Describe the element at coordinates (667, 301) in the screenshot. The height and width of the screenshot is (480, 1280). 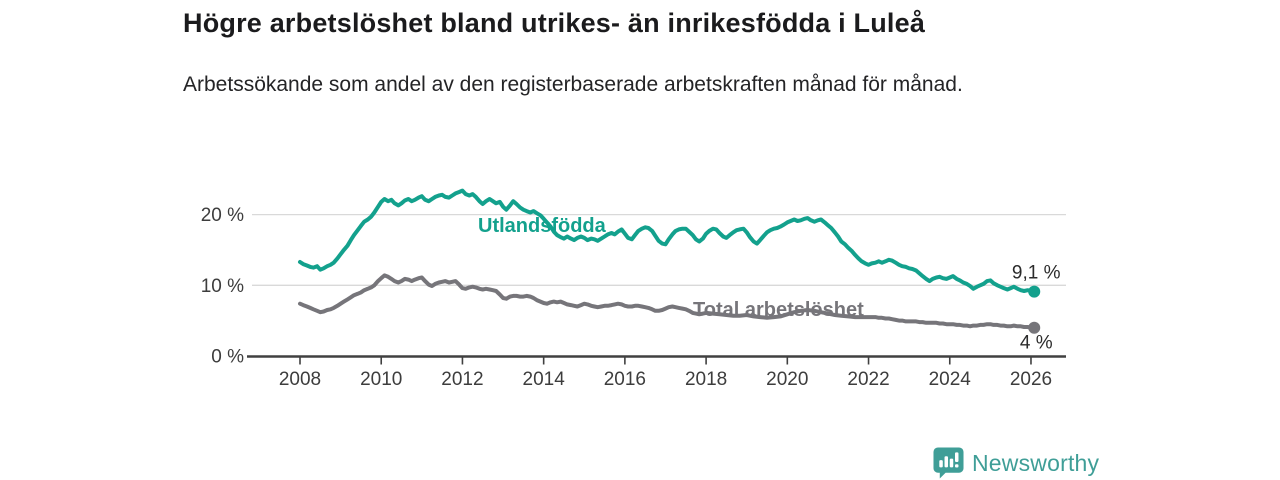
I see `series-line-total` at that location.